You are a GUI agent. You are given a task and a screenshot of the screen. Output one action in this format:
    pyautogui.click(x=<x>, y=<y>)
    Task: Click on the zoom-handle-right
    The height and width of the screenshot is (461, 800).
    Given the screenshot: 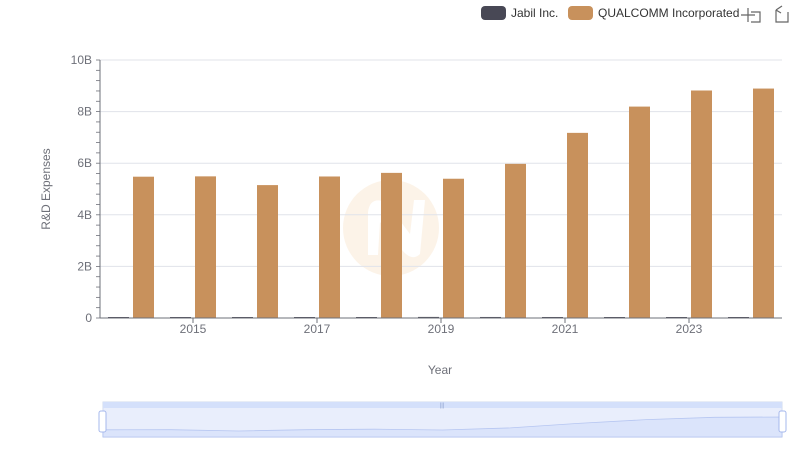 What is the action you would take?
    pyautogui.click(x=782, y=421)
    